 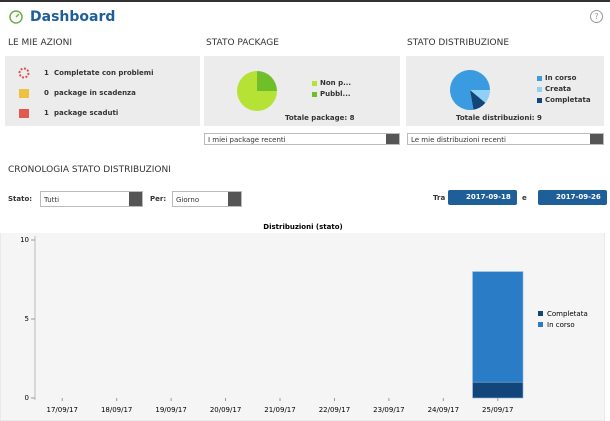 I want to click on y-tick-label: 10, so click(x=24, y=240).